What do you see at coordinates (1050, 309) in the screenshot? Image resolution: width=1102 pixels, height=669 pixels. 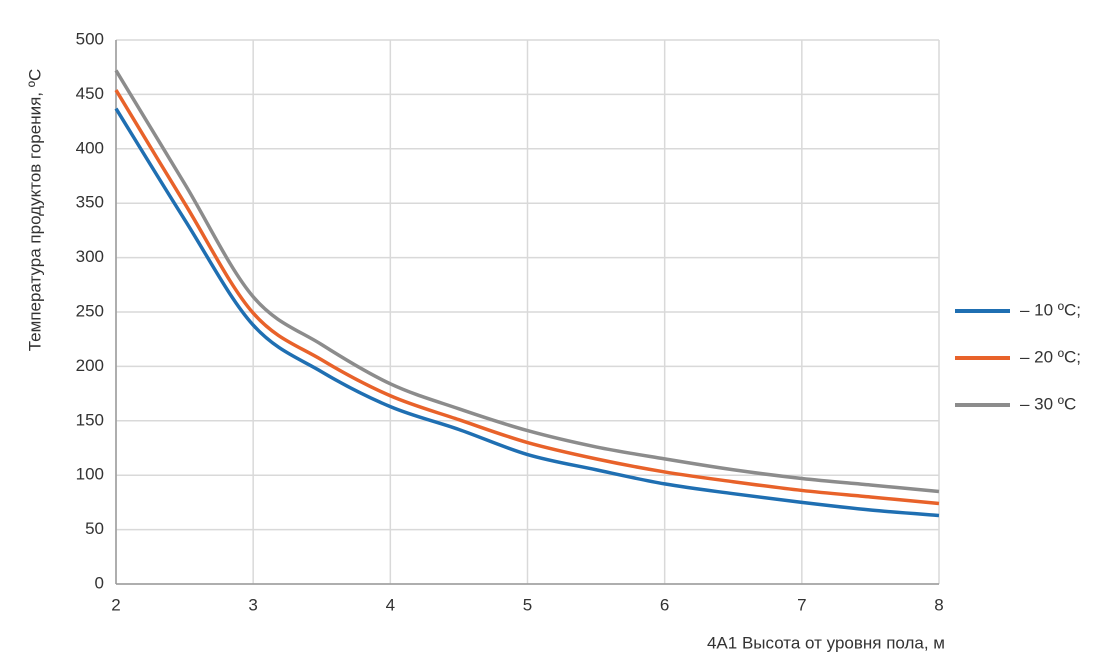 I see `legend-label: – 10 ºC;` at bounding box center [1050, 309].